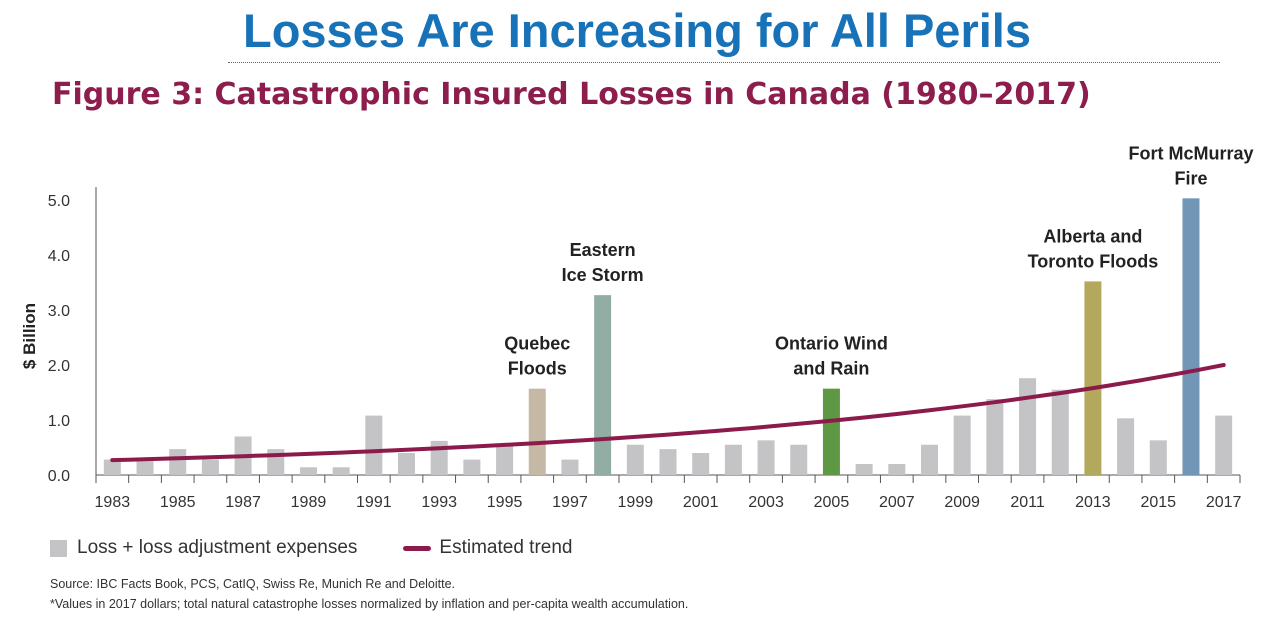  What do you see at coordinates (636, 502) in the screenshot?
I see `x-tick-label: 1999` at bounding box center [636, 502].